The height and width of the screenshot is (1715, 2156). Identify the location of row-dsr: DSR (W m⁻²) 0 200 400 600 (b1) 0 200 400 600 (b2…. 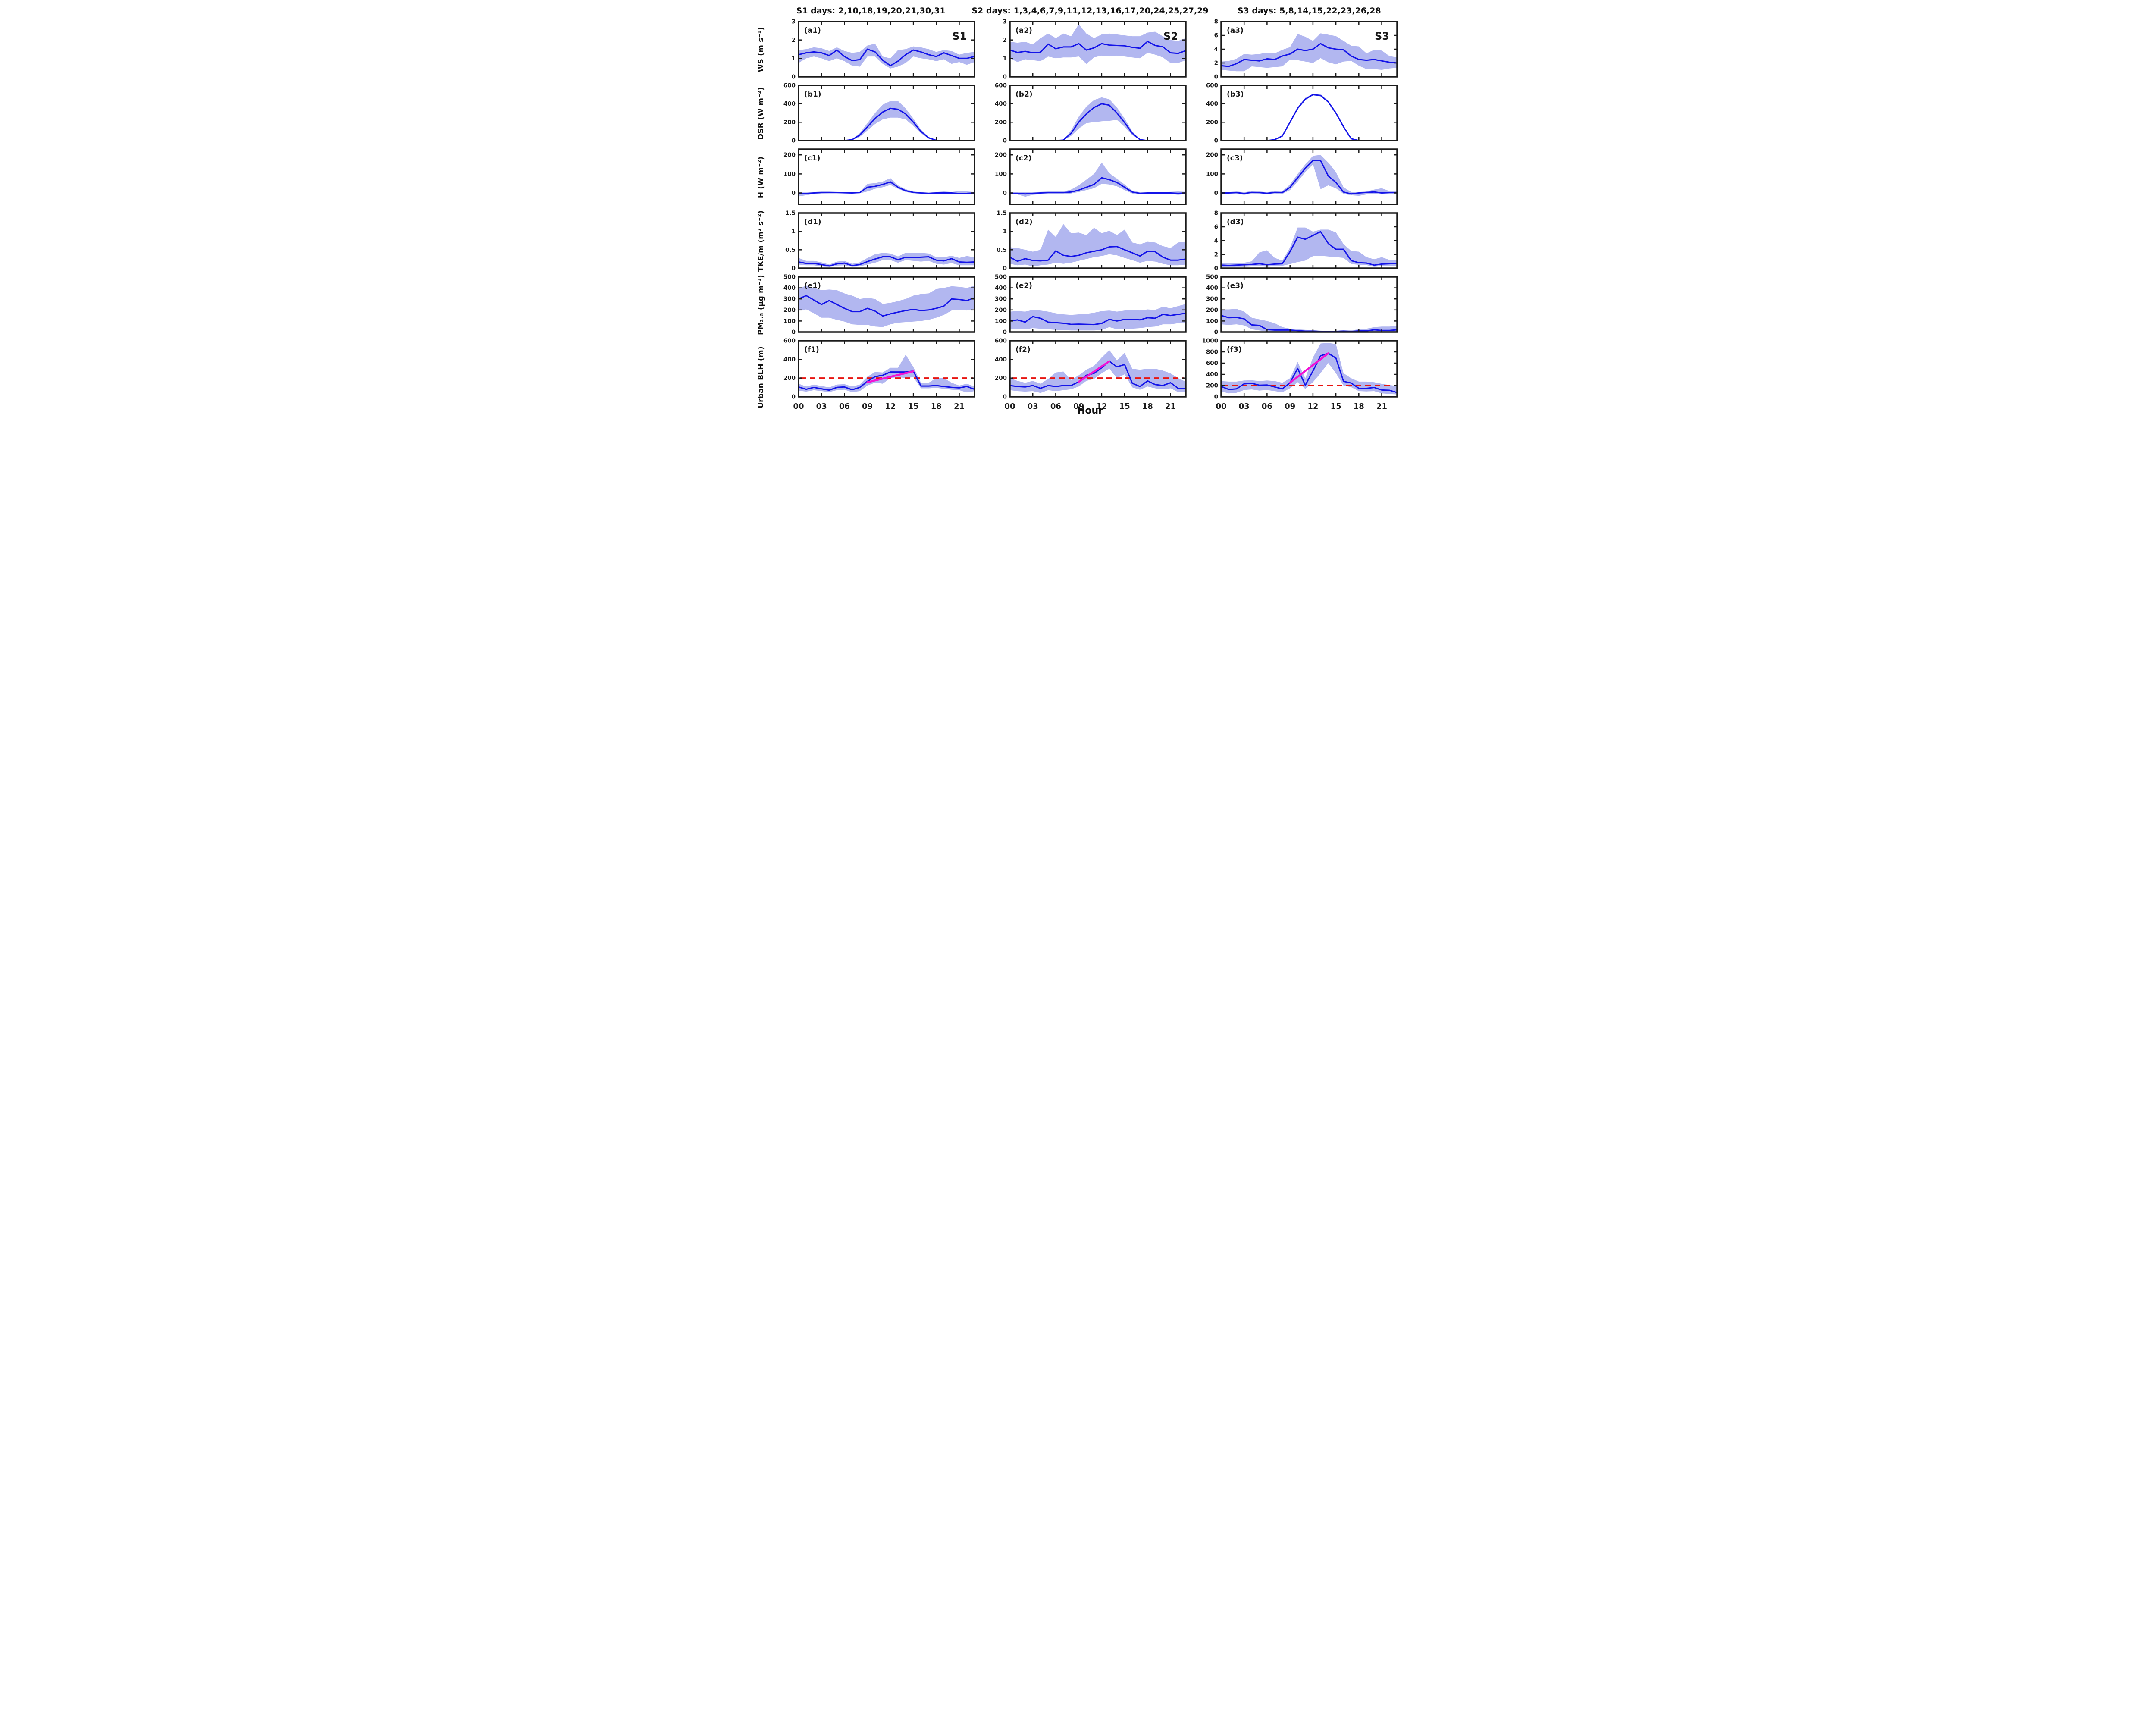
(1078, 114).